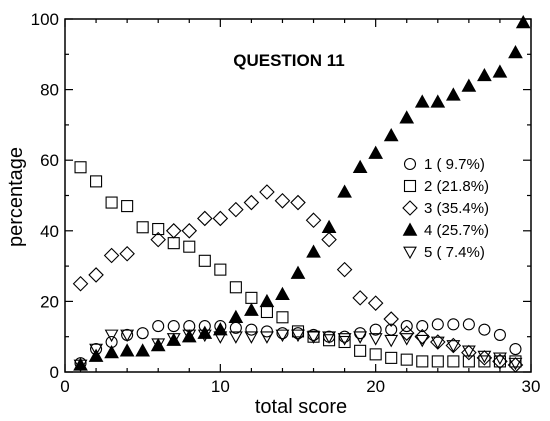 This screenshot has width=550, height=421. What do you see at coordinates (301, 407) in the screenshot?
I see `x-axis-title: total score` at bounding box center [301, 407].